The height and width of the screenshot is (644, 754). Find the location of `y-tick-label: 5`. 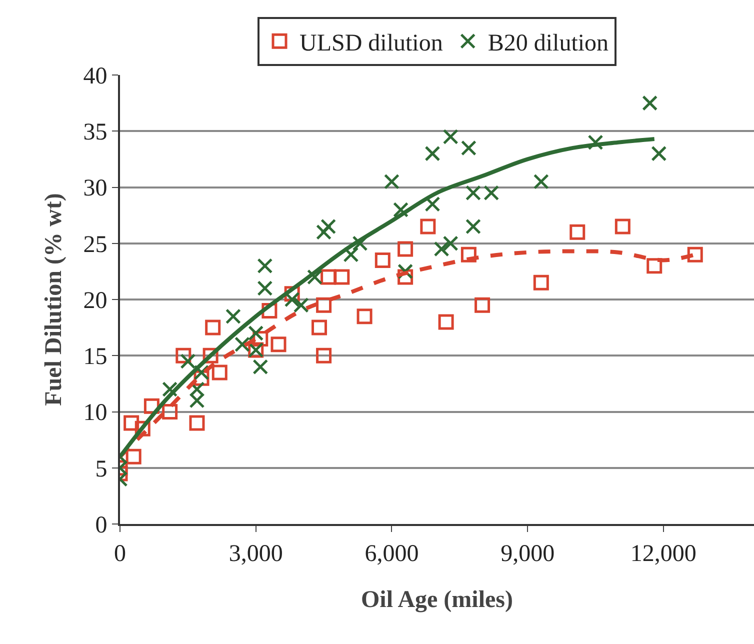

y-tick-label: 5 is located at coordinates (101, 469).